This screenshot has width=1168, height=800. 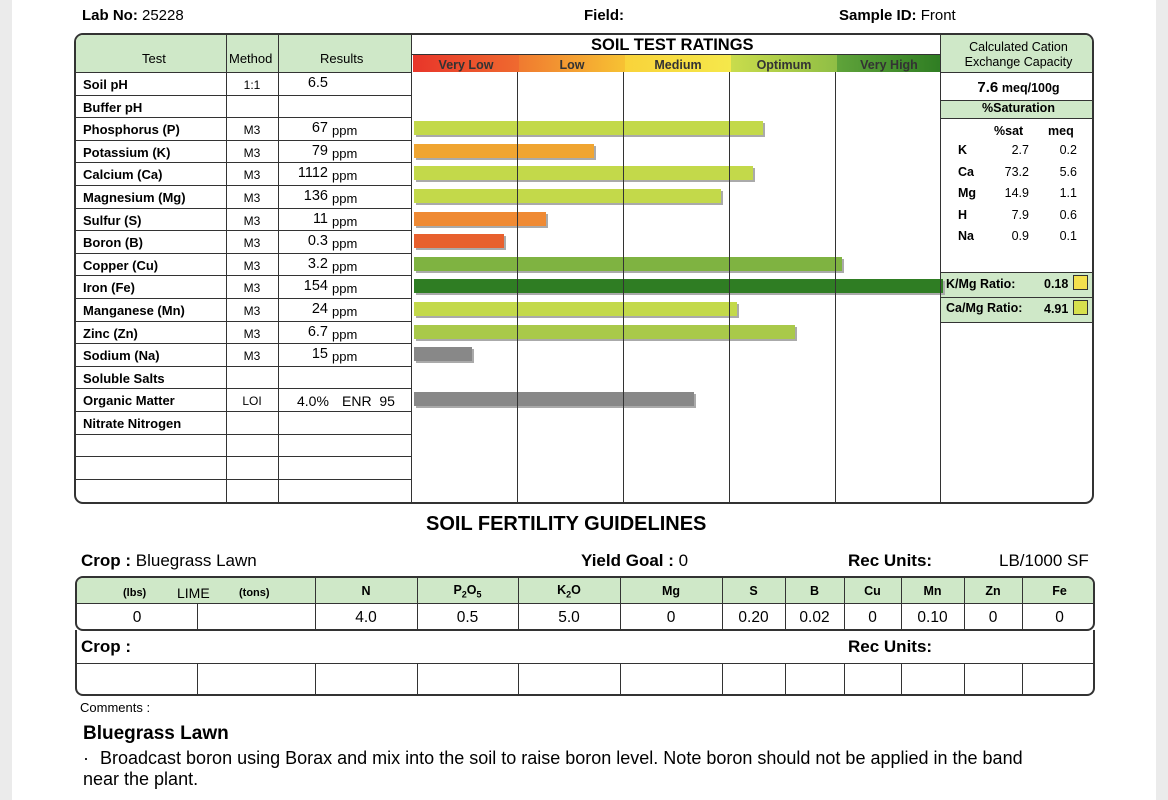 I want to click on test-value: 136, so click(x=315, y=196).